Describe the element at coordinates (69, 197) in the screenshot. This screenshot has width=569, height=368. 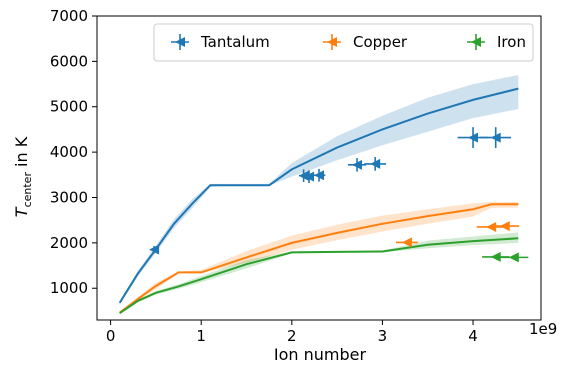
I see `y-tick-label: 3000` at that location.